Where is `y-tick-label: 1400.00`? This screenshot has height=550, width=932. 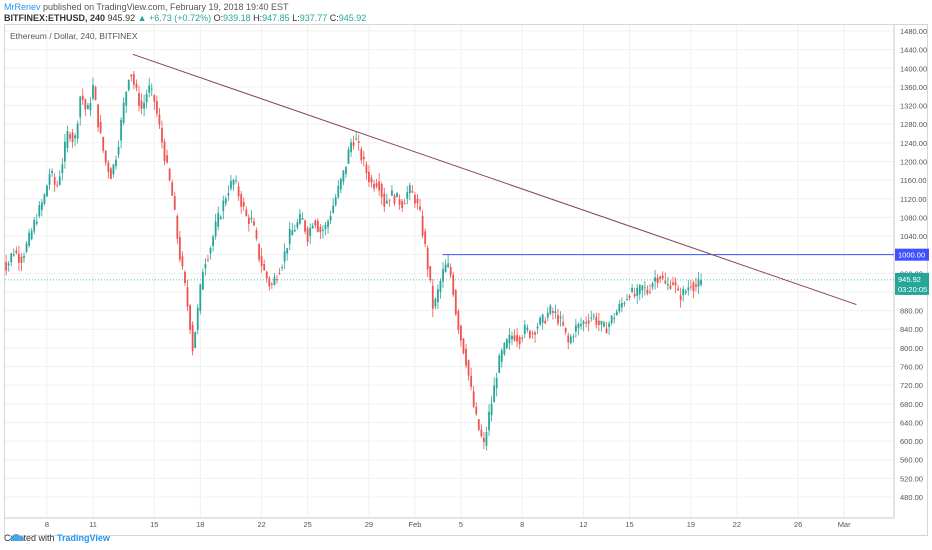
y-tick-label: 1400.00 is located at coordinates (913, 68).